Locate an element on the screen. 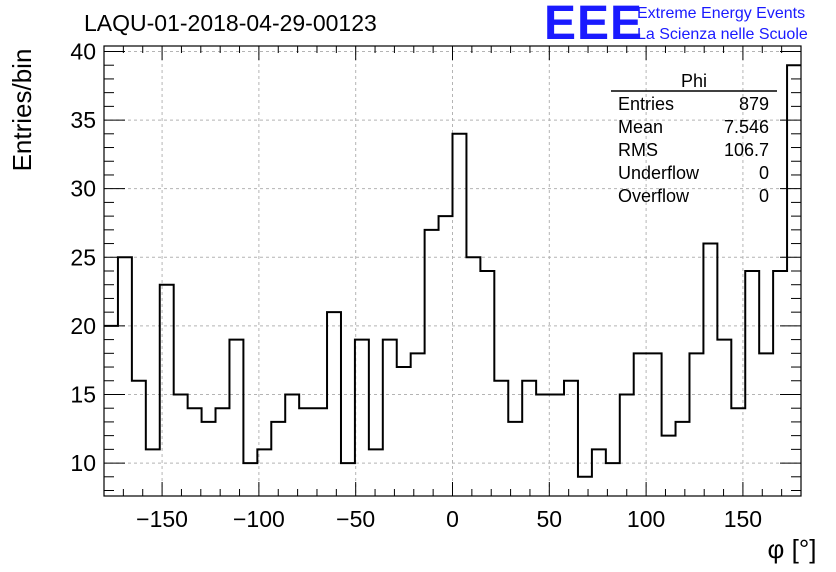 The image size is (836, 572). y-tick-label: 15 is located at coordinates (83, 394).